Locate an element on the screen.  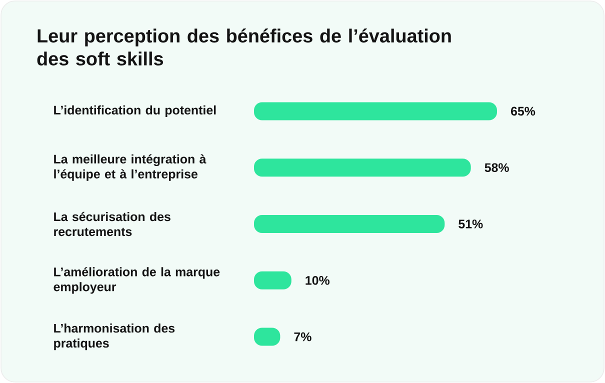
y-tick-label: L’amélioration de la marque employeur is located at coordinates (137, 280).